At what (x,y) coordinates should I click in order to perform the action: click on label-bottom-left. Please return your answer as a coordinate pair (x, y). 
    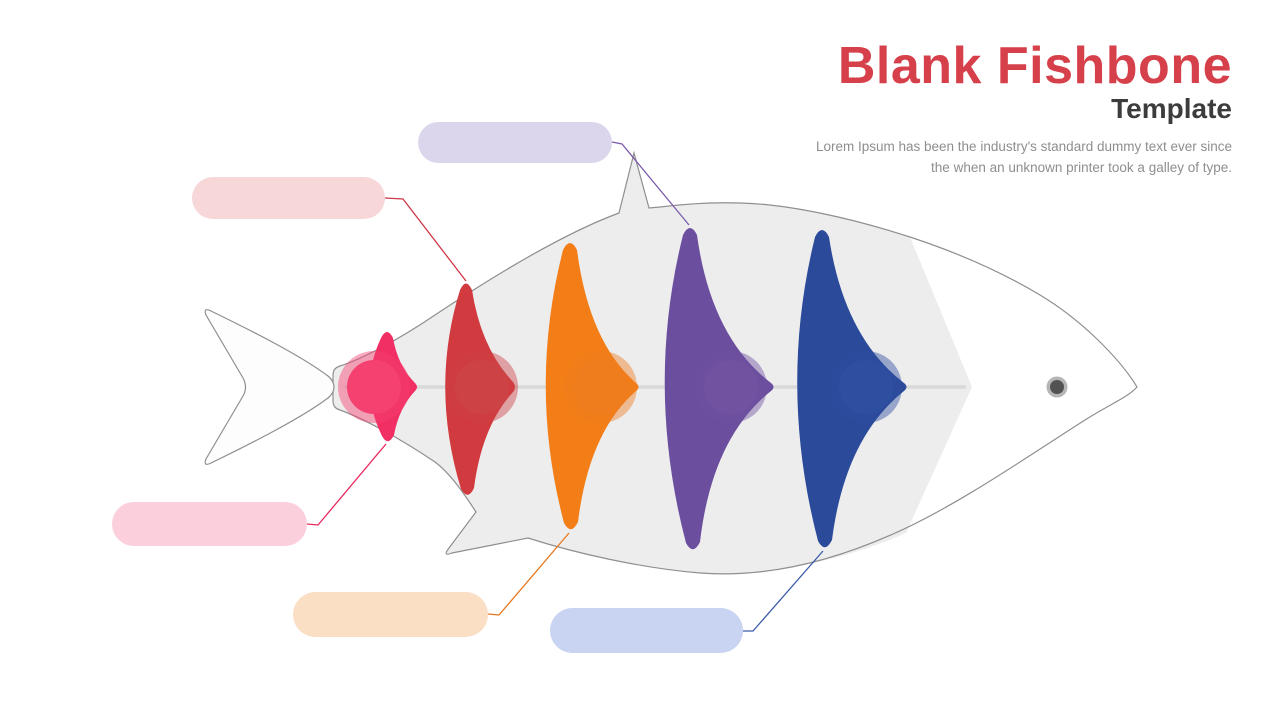
    Looking at the image, I should click on (209, 524).